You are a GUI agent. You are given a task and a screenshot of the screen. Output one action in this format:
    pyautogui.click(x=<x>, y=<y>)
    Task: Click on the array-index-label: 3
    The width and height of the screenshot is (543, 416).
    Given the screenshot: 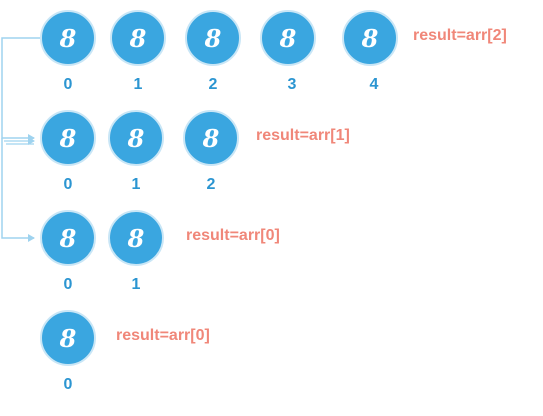 What is the action you would take?
    pyautogui.click(x=292, y=84)
    